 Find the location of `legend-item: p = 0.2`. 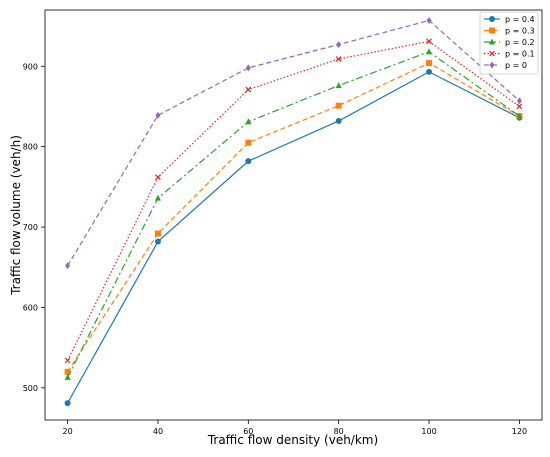

legend-item: p = 0.2 is located at coordinates (509, 42).